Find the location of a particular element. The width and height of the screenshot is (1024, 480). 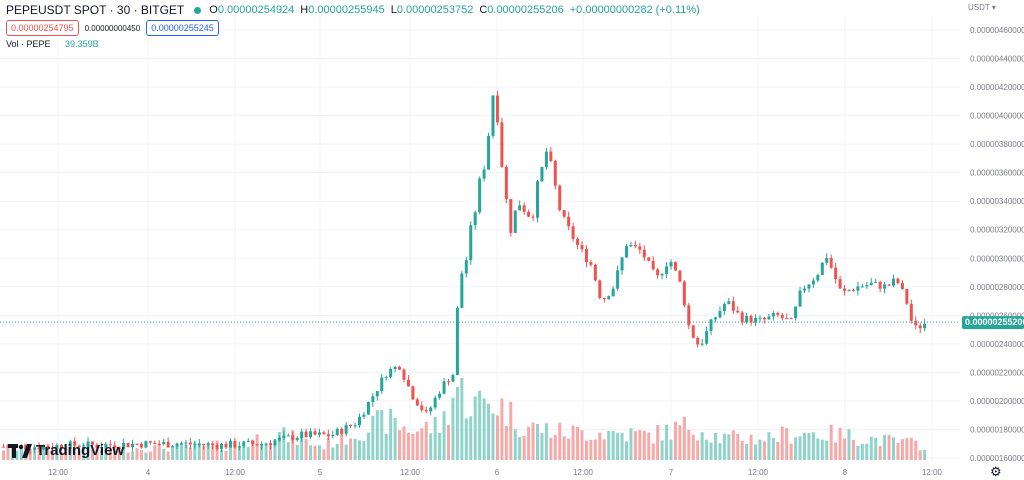

y-tick-label: 0.00000220000 is located at coordinates (997, 372).